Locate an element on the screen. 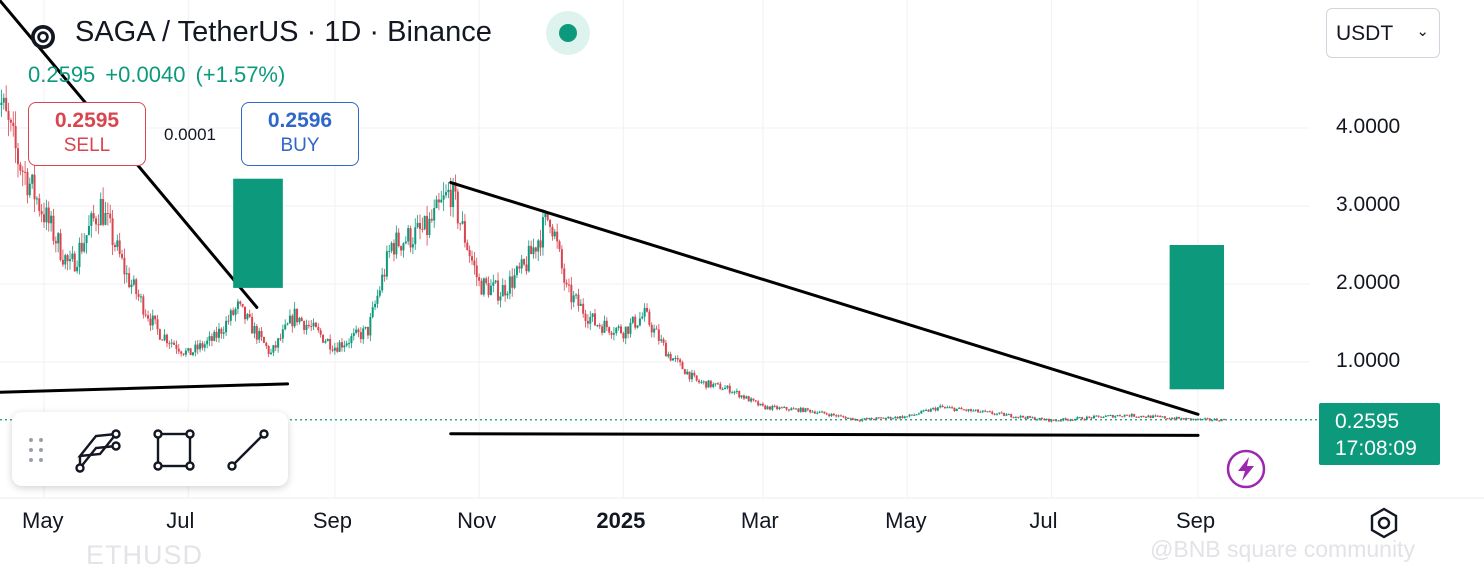  currency-select: USDT ⌄ is located at coordinates (1383, 33).